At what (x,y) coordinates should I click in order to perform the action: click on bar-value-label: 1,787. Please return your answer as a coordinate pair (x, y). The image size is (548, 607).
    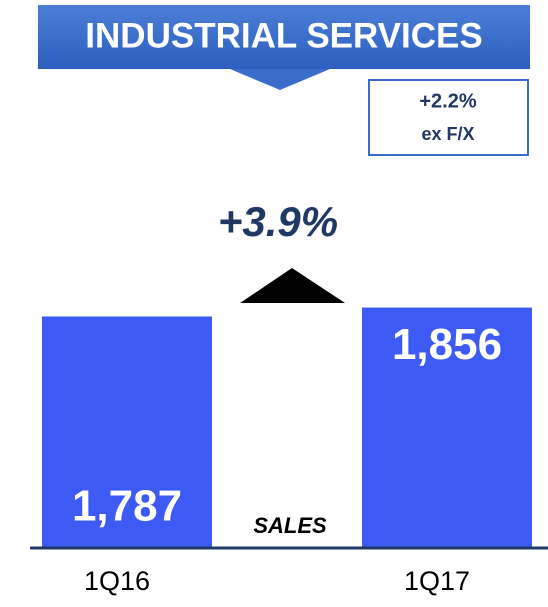
    Looking at the image, I should click on (127, 506).